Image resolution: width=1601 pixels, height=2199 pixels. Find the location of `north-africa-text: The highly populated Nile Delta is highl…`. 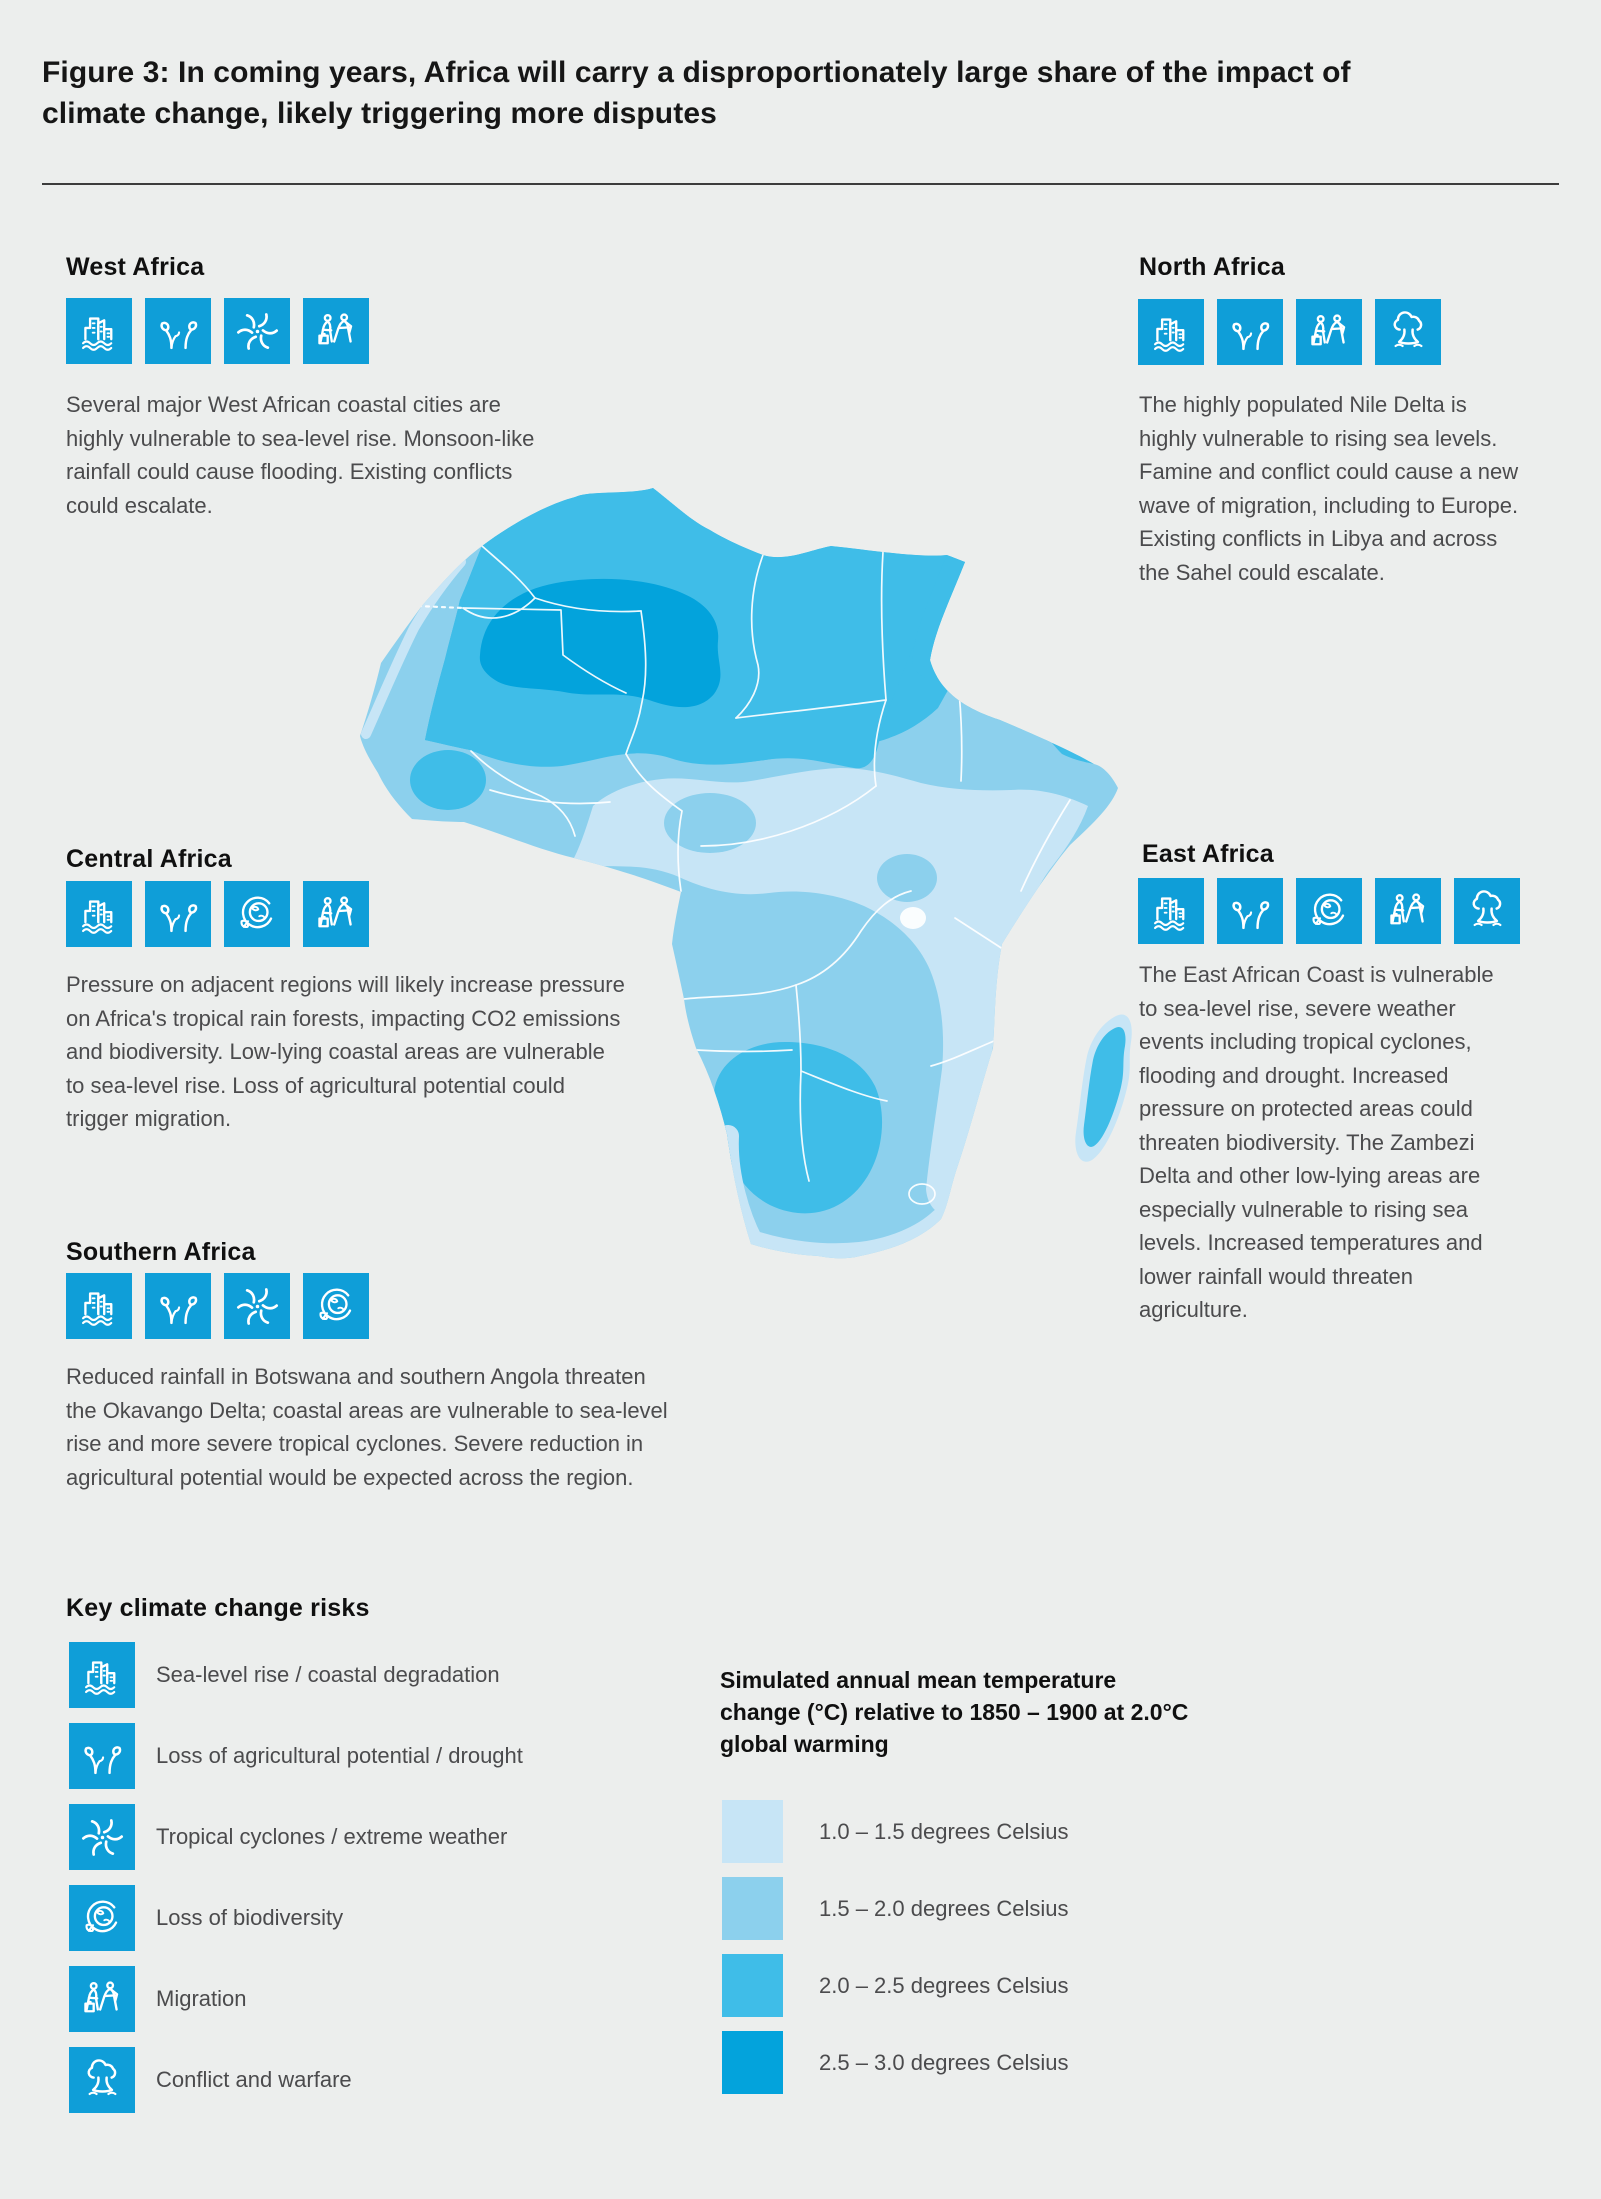

north-africa-text: The highly populated Nile Delta is highl… is located at coordinates (1329, 488).